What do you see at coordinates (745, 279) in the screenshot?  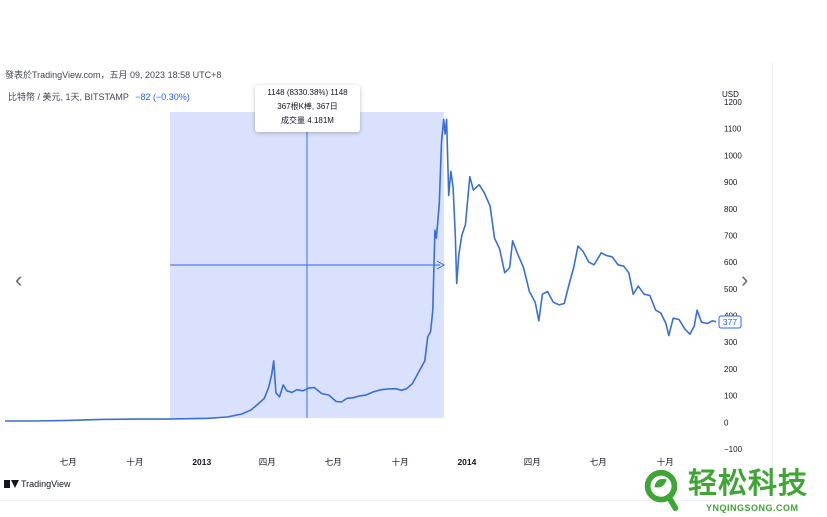 I see `chevron-right-icon: ›` at bounding box center [745, 279].